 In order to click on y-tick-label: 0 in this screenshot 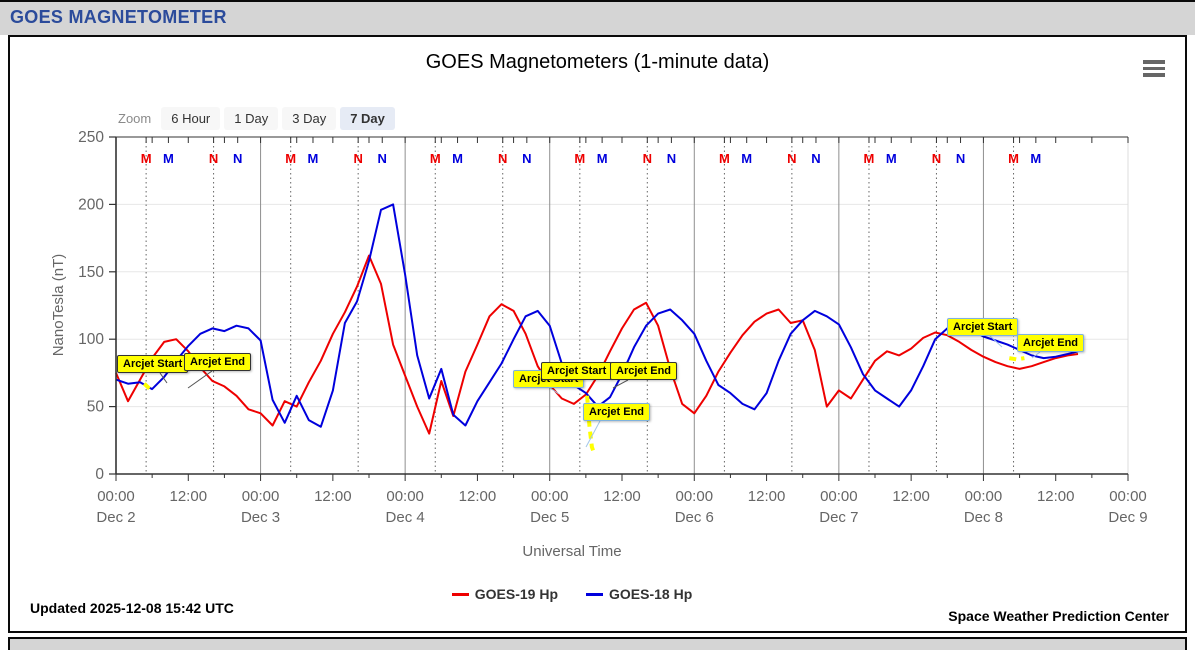, I will do `click(99, 474)`.